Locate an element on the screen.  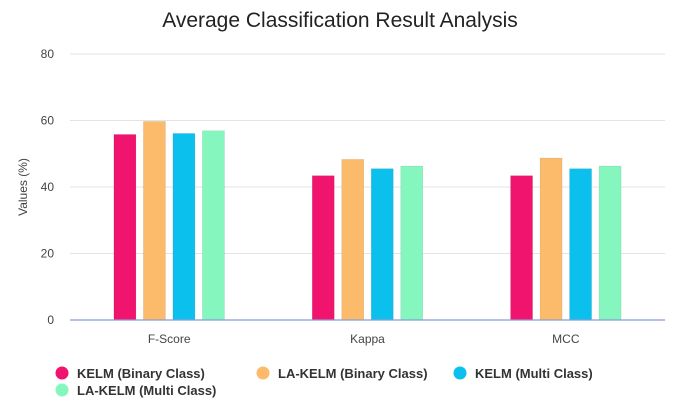
legend-label: KELM (Multi Class) is located at coordinates (534, 373).